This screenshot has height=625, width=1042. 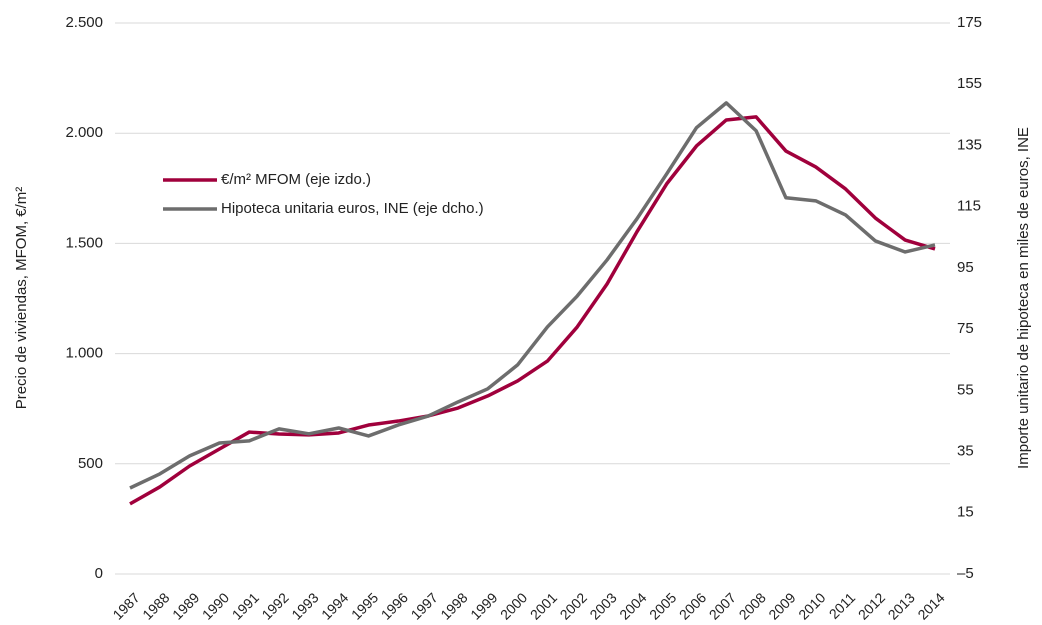 What do you see at coordinates (84, 132) in the screenshot?
I see `y-tick-label: 2.000` at bounding box center [84, 132].